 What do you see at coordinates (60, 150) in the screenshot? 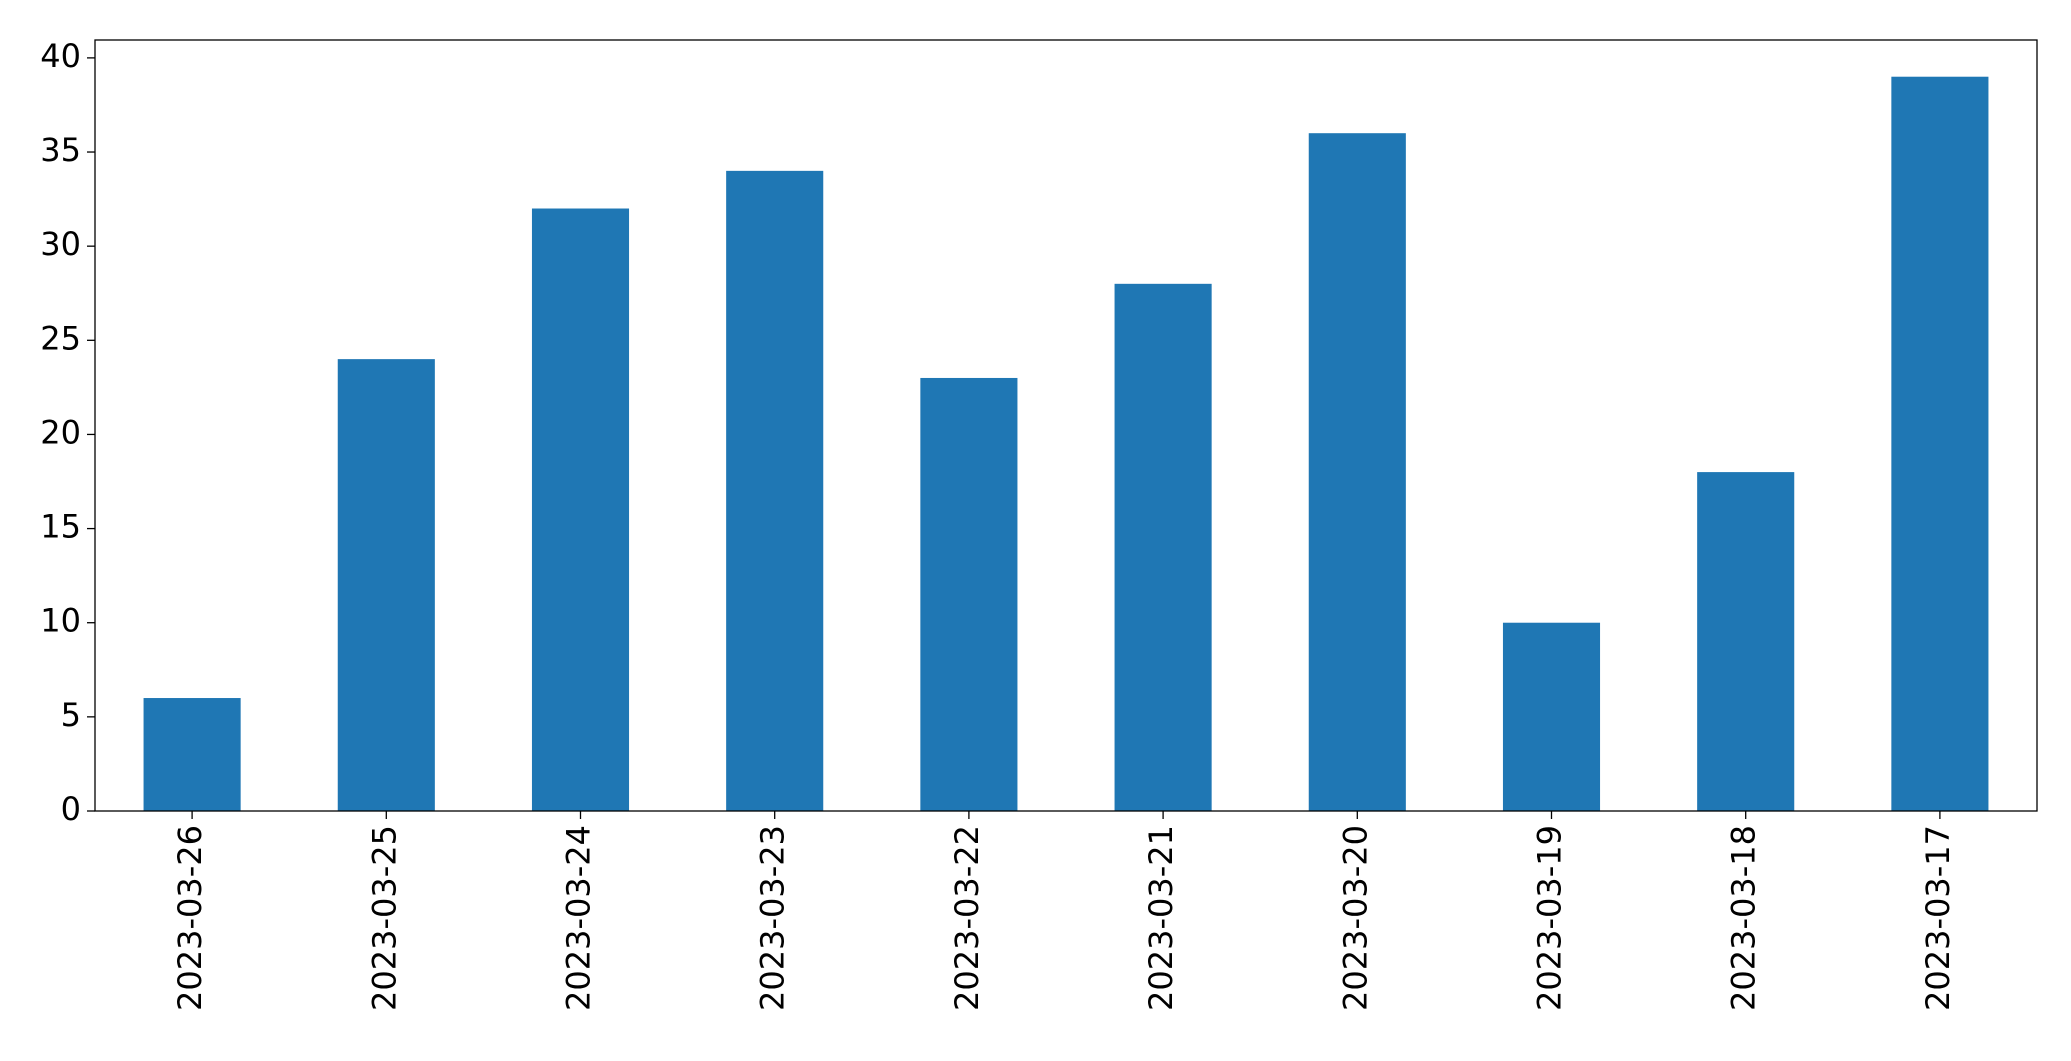
I see `y-tick-label: 35` at bounding box center [60, 150].